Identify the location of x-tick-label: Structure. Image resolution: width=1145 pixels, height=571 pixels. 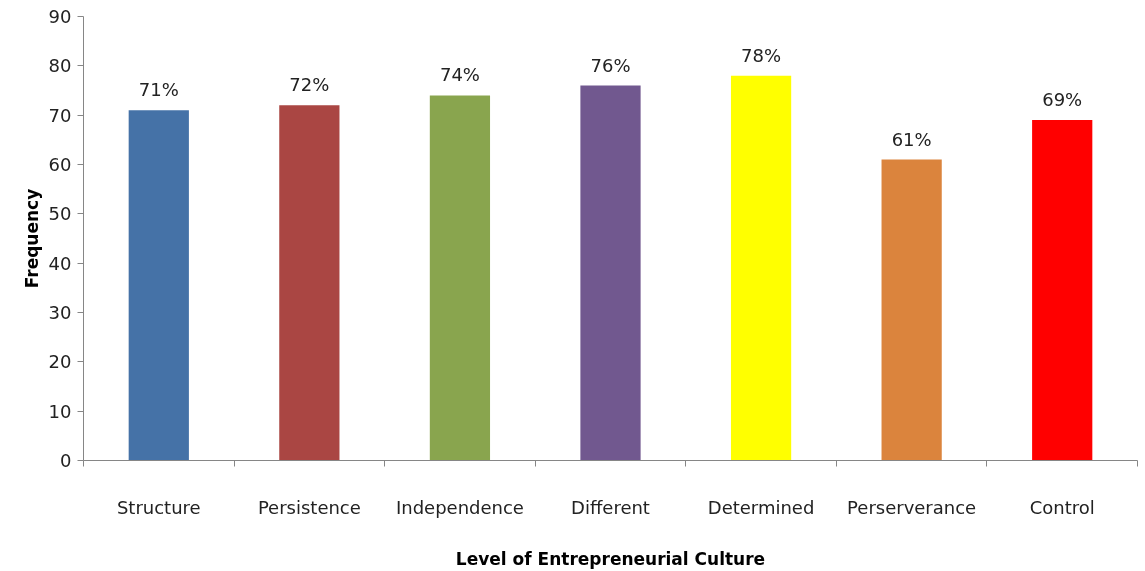
(158, 507).